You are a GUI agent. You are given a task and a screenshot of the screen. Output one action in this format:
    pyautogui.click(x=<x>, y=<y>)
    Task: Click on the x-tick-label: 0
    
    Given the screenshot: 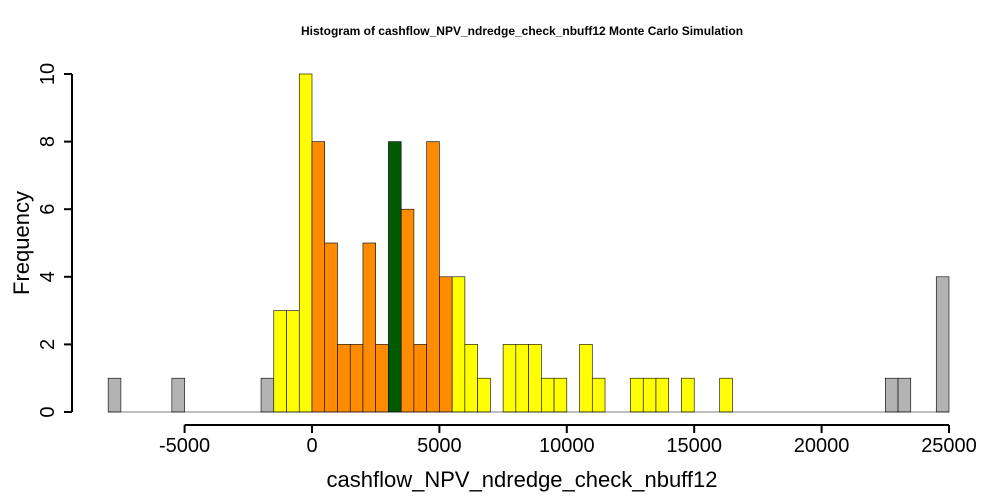 What is the action you would take?
    pyautogui.click(x=311, y=446)
    